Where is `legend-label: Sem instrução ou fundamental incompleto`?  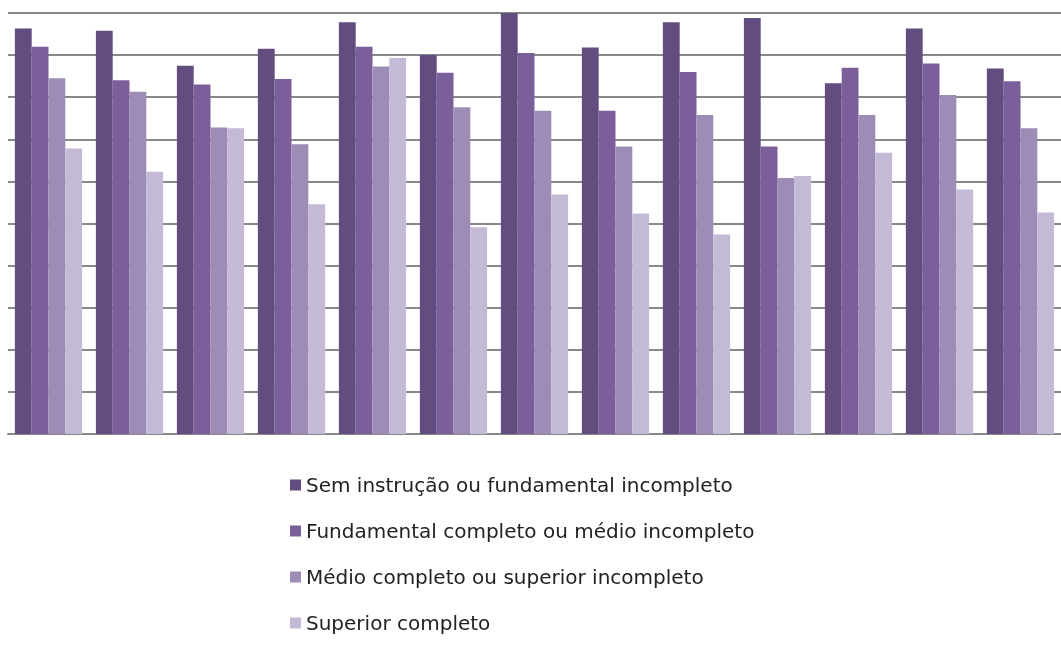 legend-label: Sem instrução ou fundamental incompleto is located at coordinates (519, 485).